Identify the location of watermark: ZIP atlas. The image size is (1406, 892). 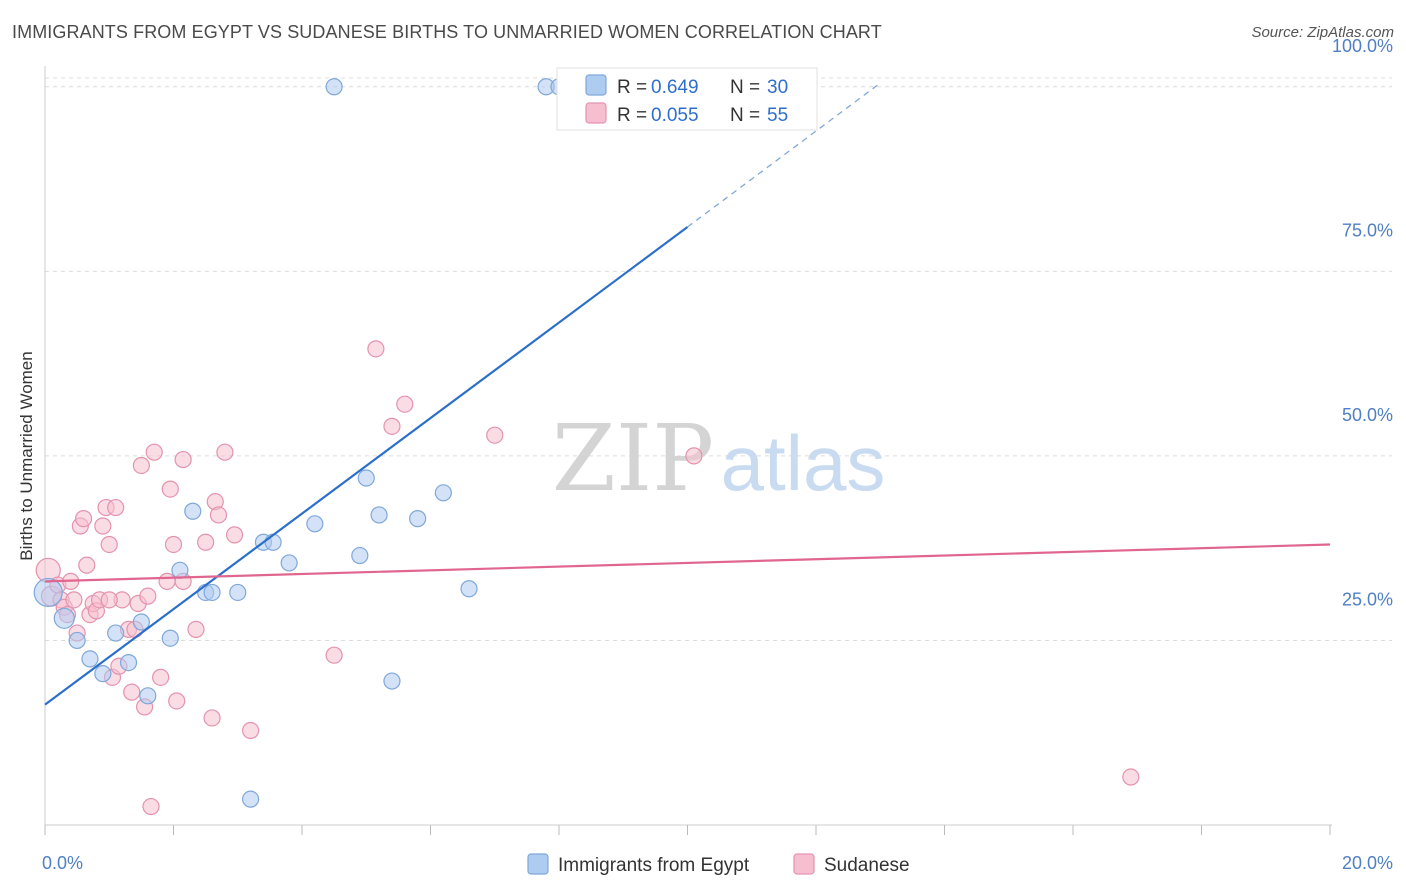
(718, 458).